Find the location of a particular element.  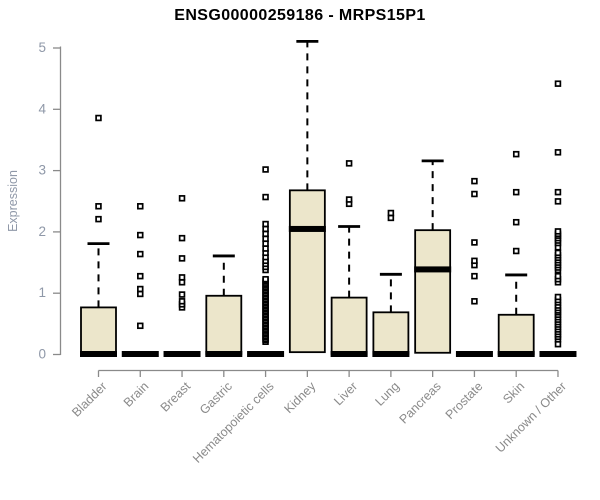

box-bladder is located at coordinates (98, 330).